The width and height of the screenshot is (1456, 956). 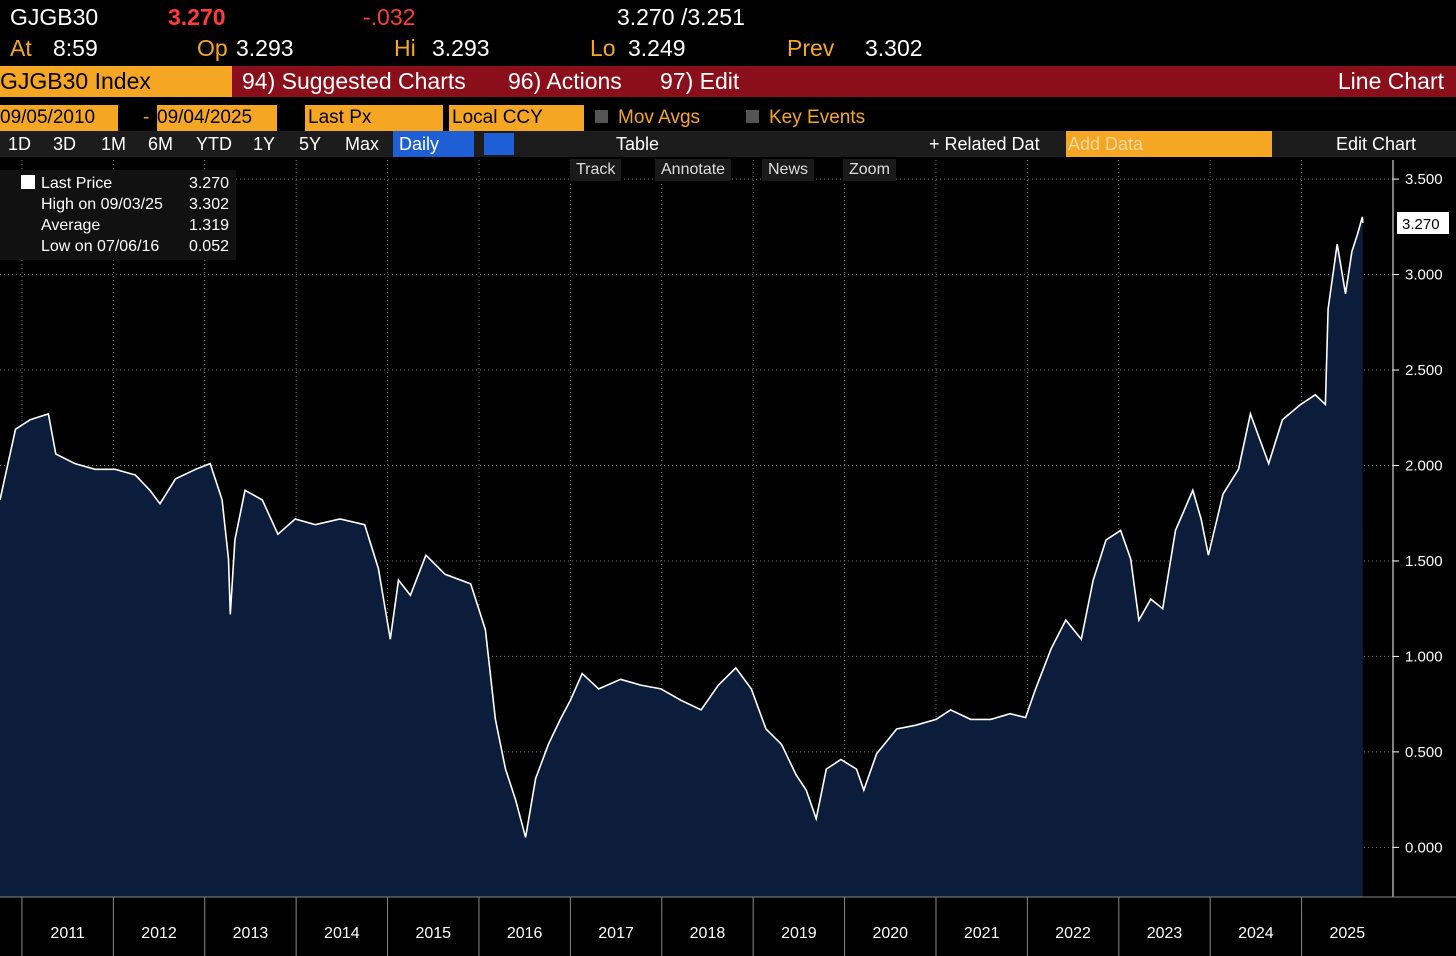 What do you see at coordinates (616, 933) in the screenshot?
I see `x-tick-label: 2017` at bounding box center [616, 933].